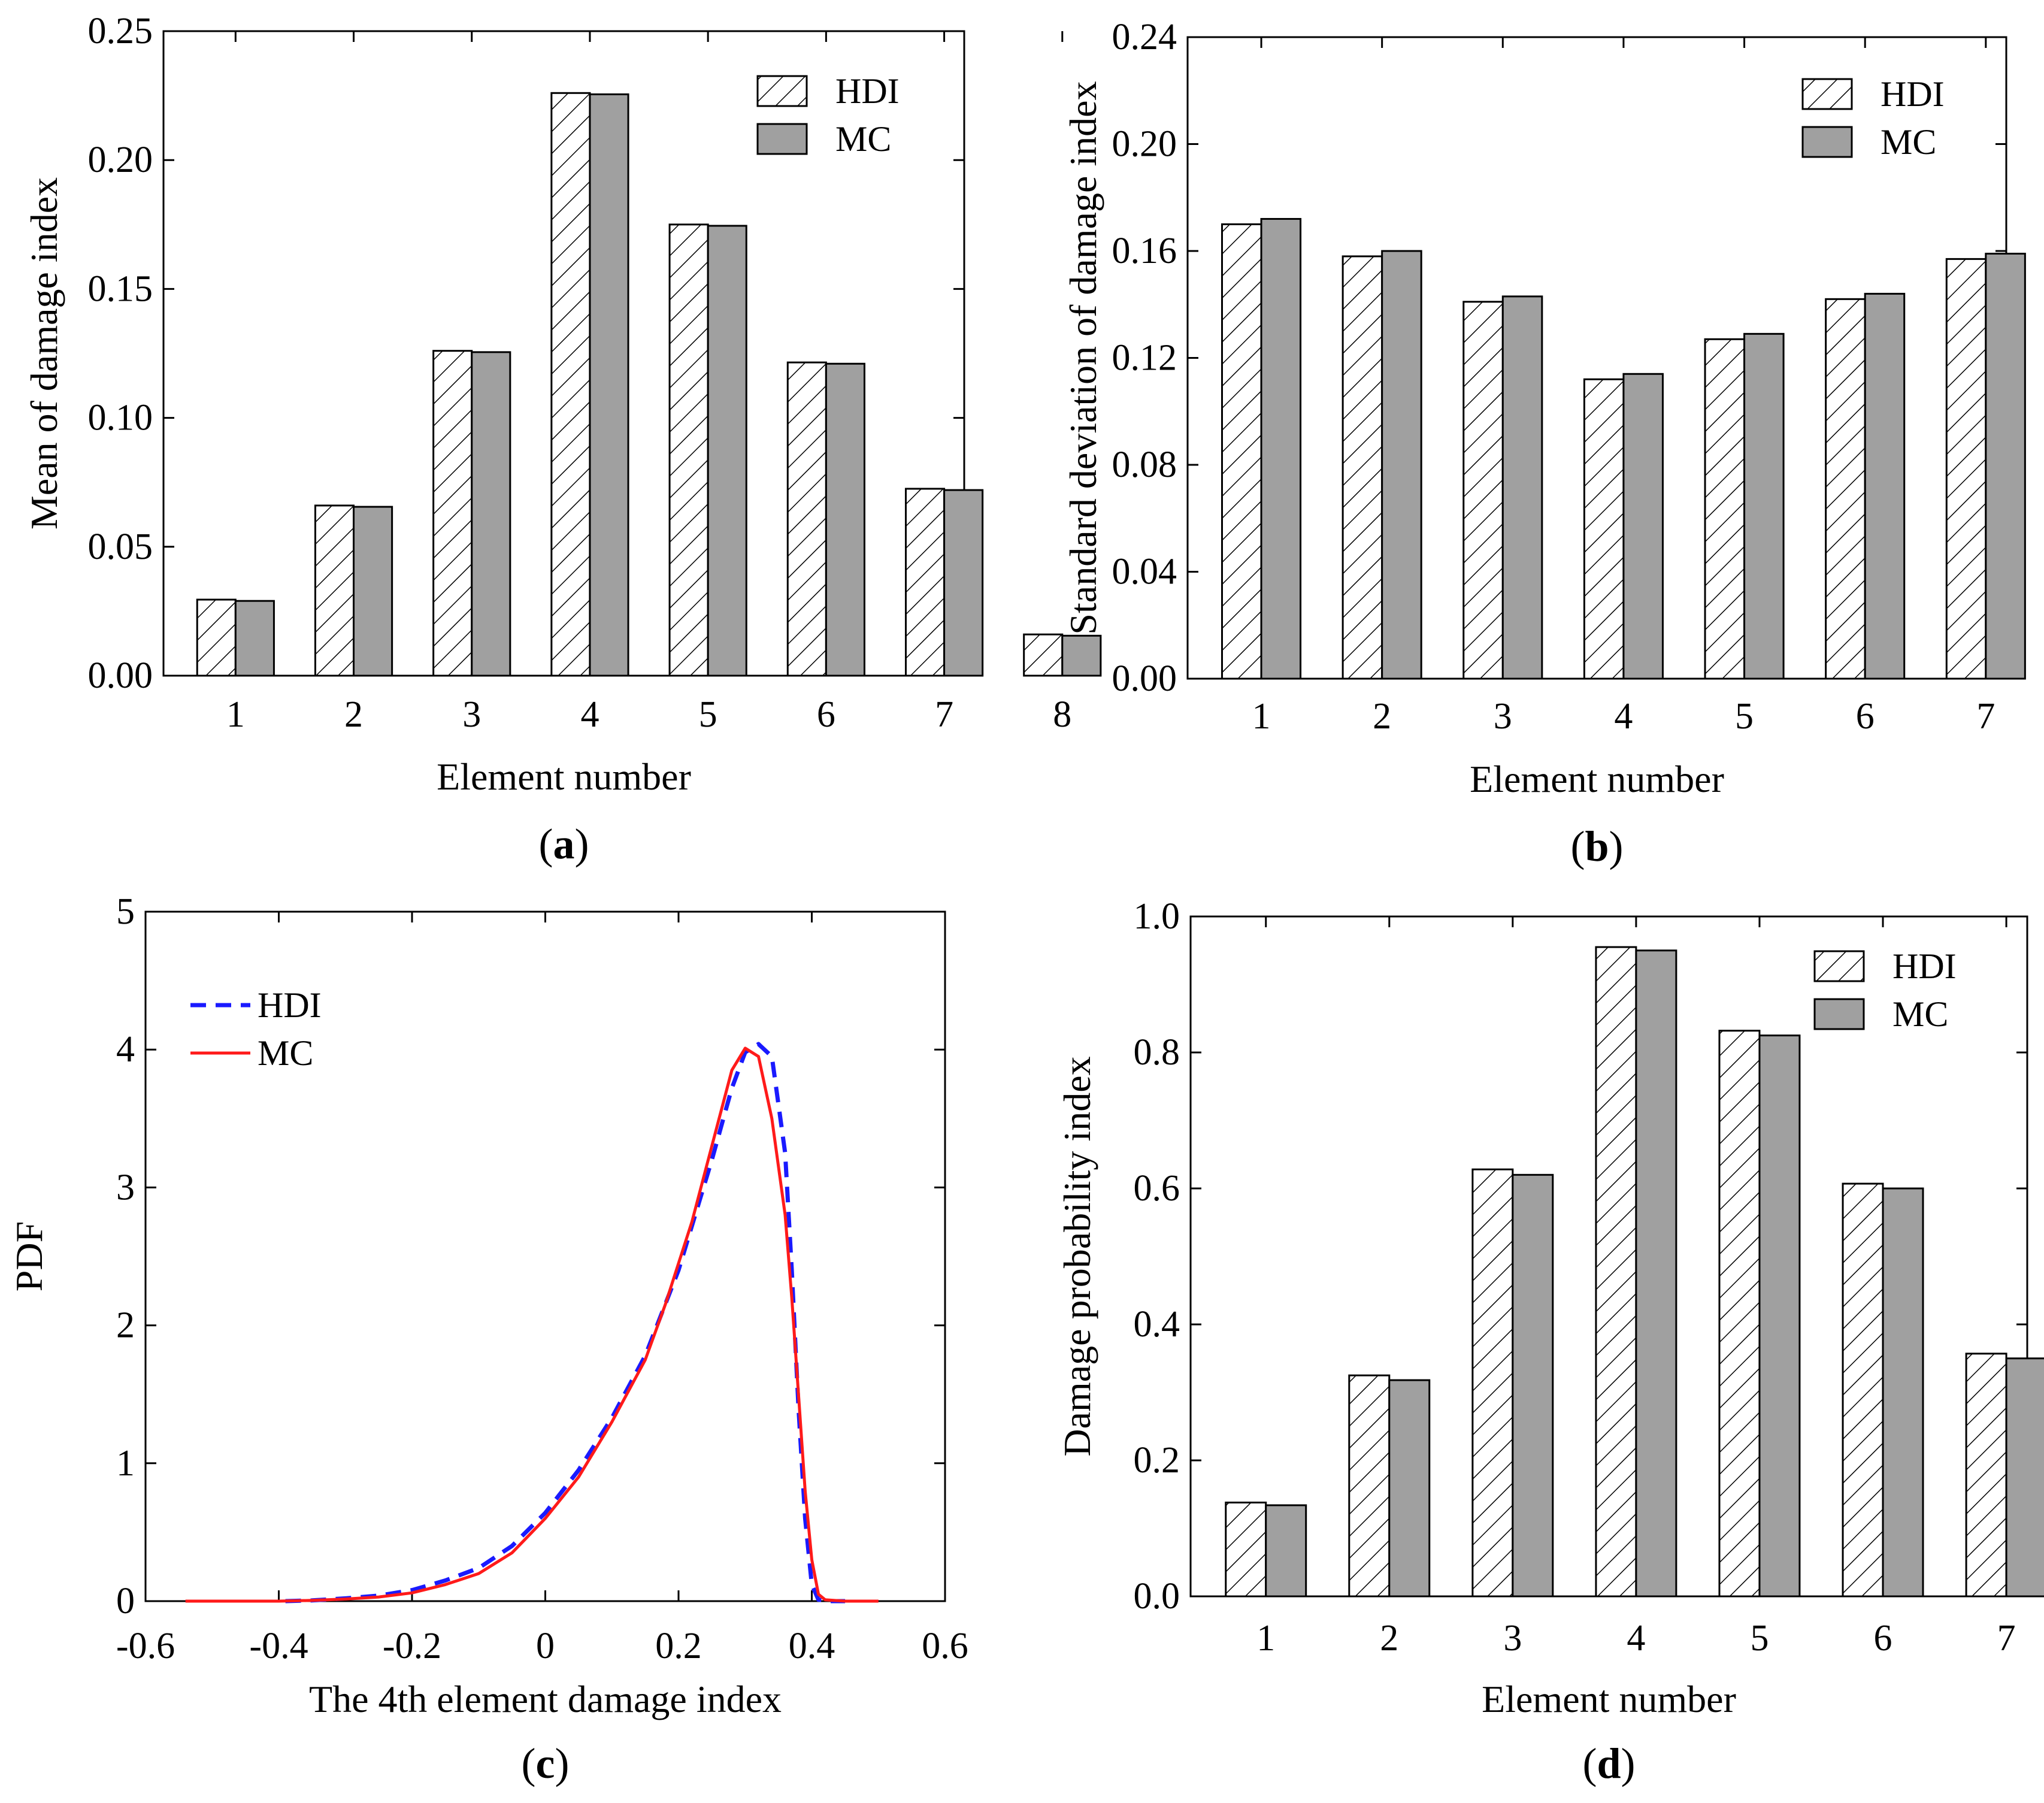 This screenshot has width=2044, height=1803. What do you see at coordinates (1157, 1597) in the screenshot?
I see `y-tick-label: 0.0` at bounding box center [1157, 1597].